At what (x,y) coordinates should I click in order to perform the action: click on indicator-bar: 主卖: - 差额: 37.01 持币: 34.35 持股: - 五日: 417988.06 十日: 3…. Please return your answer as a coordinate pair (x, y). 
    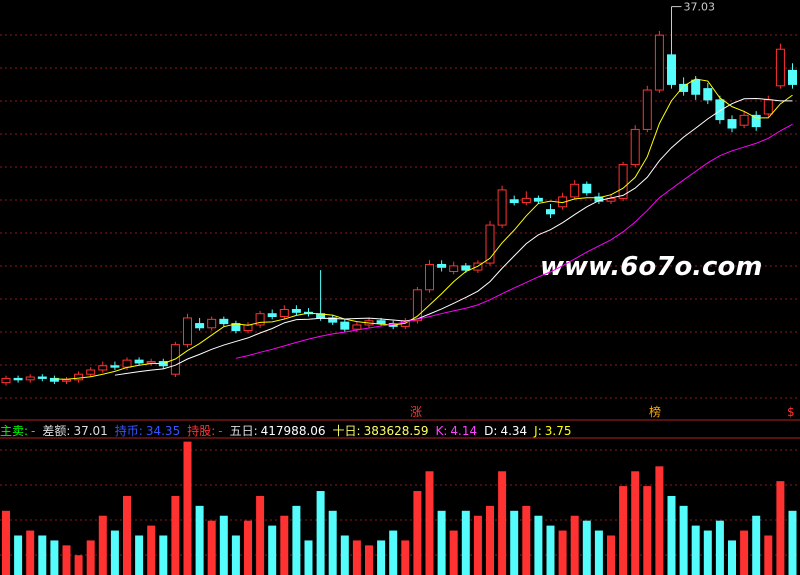
    Looking at the image, I should click on (289, 430).